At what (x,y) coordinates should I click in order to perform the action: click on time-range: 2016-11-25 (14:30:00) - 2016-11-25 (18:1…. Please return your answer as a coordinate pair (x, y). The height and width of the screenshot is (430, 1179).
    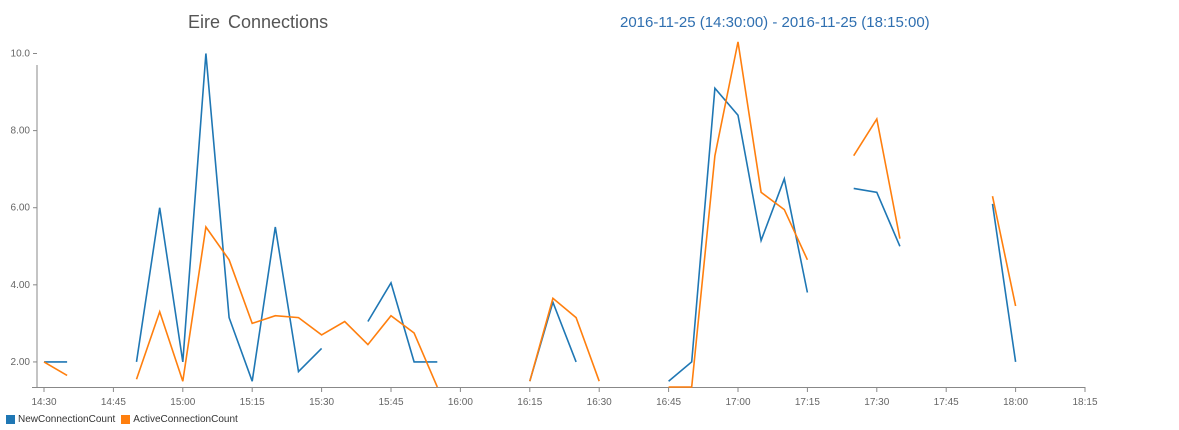
    Looking at the image, I should click on (775, 22).